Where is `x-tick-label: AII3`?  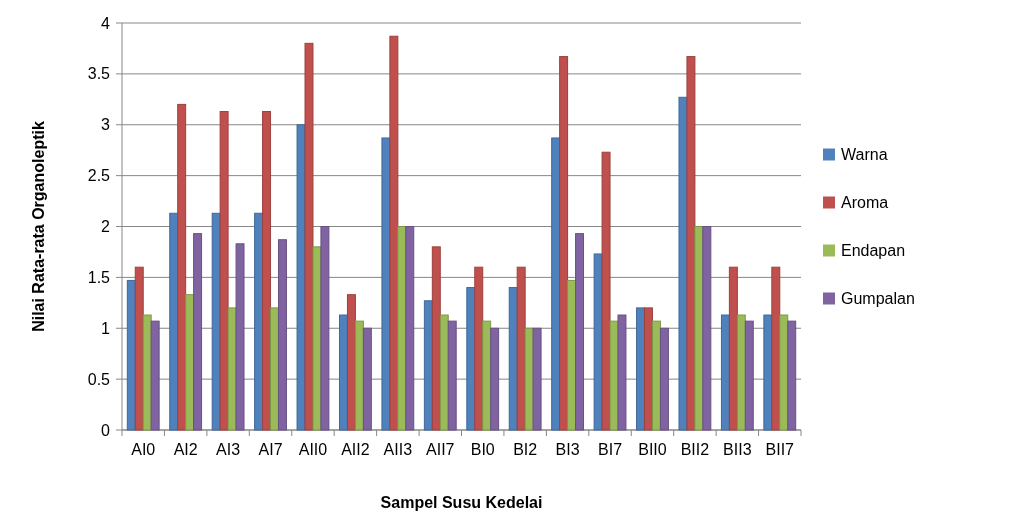
x-tick-label: AII3 is located at coordinates (398, 449).